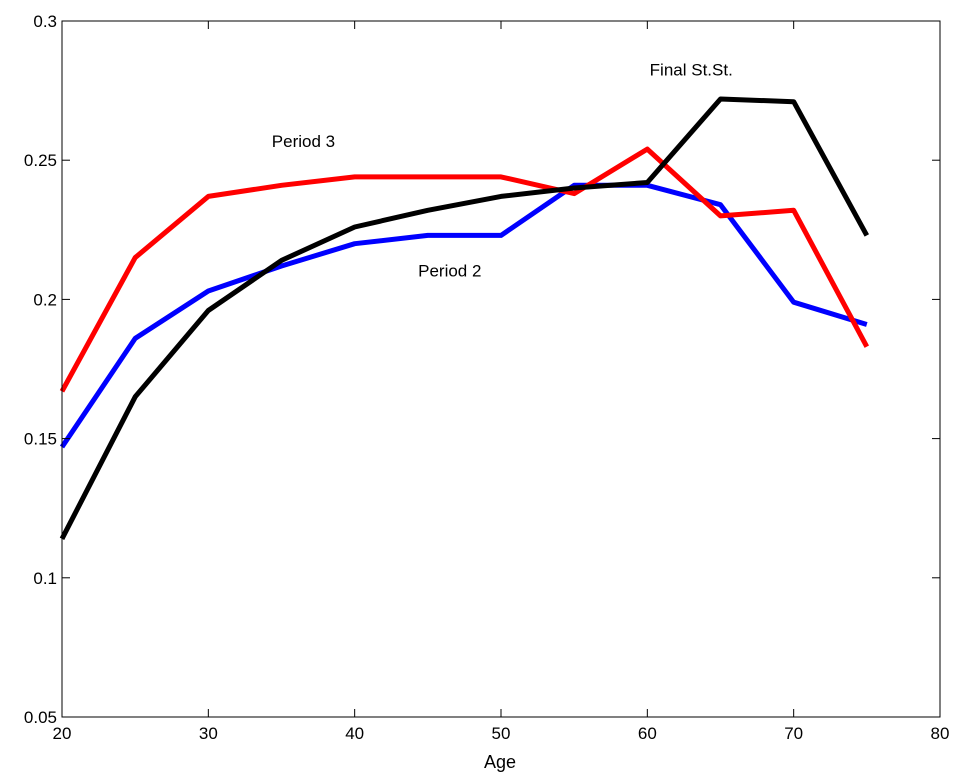 The height and width of the screenshot is (776, 956). What do you see at coordinates (62, 733) in the screenshot?
I see `x-tick-label: 20` at bounding box center [62, 733].